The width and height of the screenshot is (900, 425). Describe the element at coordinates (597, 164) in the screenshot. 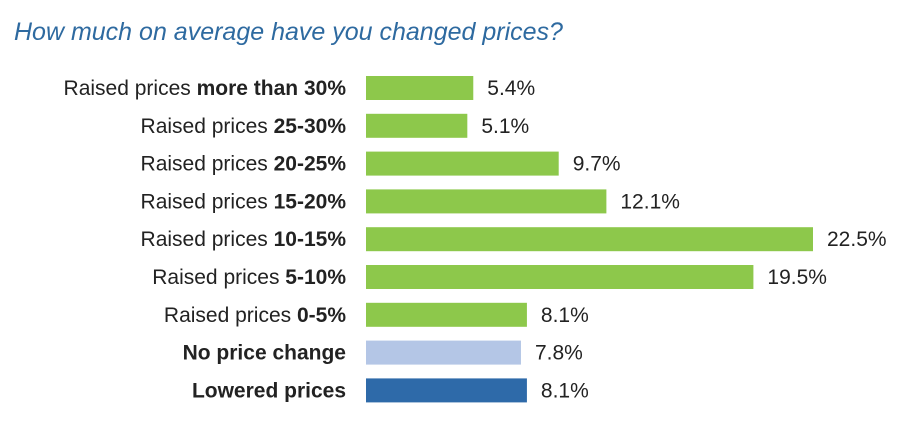

I see `value-label: 9.7%` at that location.